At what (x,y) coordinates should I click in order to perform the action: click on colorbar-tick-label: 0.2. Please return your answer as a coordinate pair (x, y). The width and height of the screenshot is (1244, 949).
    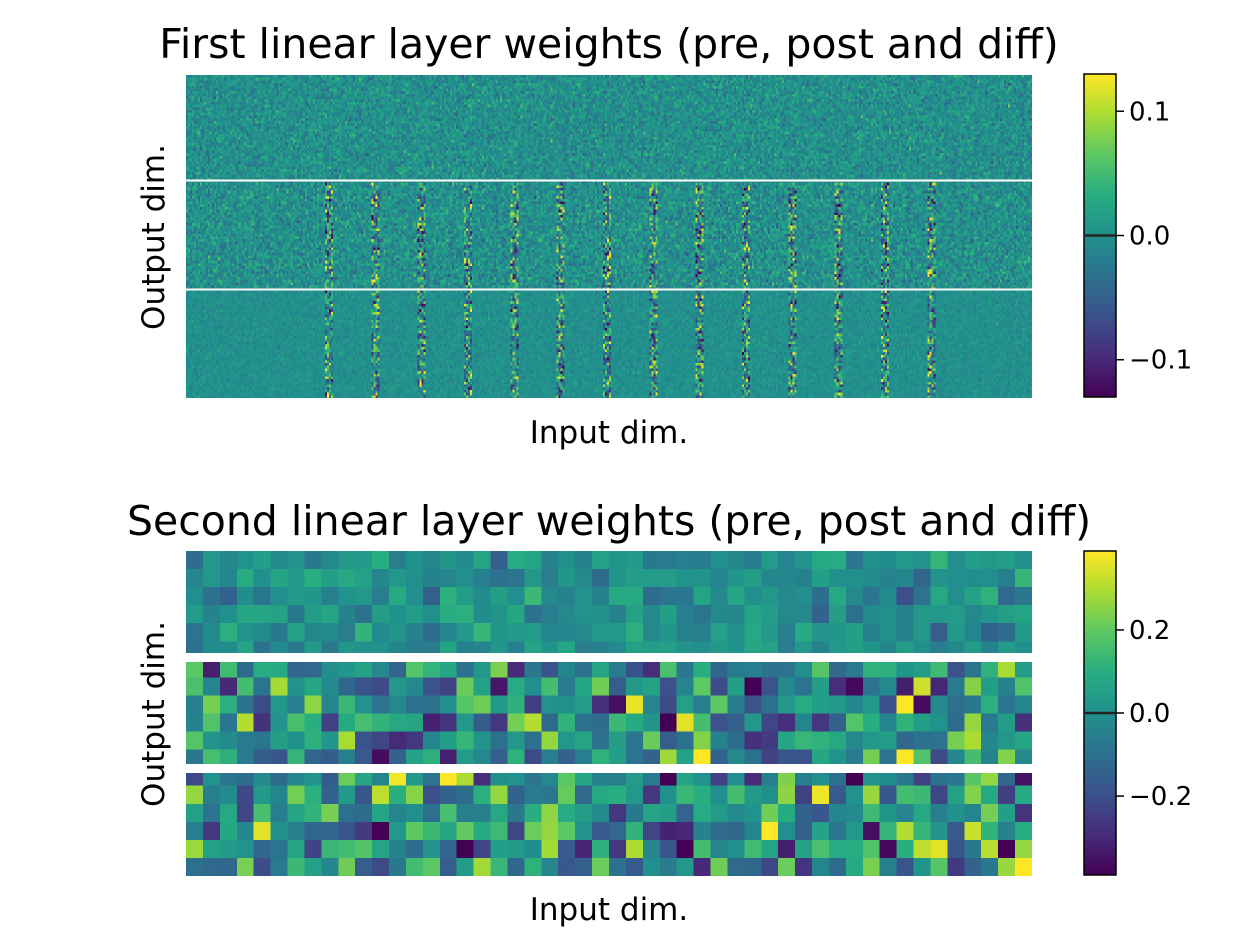
    Looking at the image, I should click on (1149, 631).